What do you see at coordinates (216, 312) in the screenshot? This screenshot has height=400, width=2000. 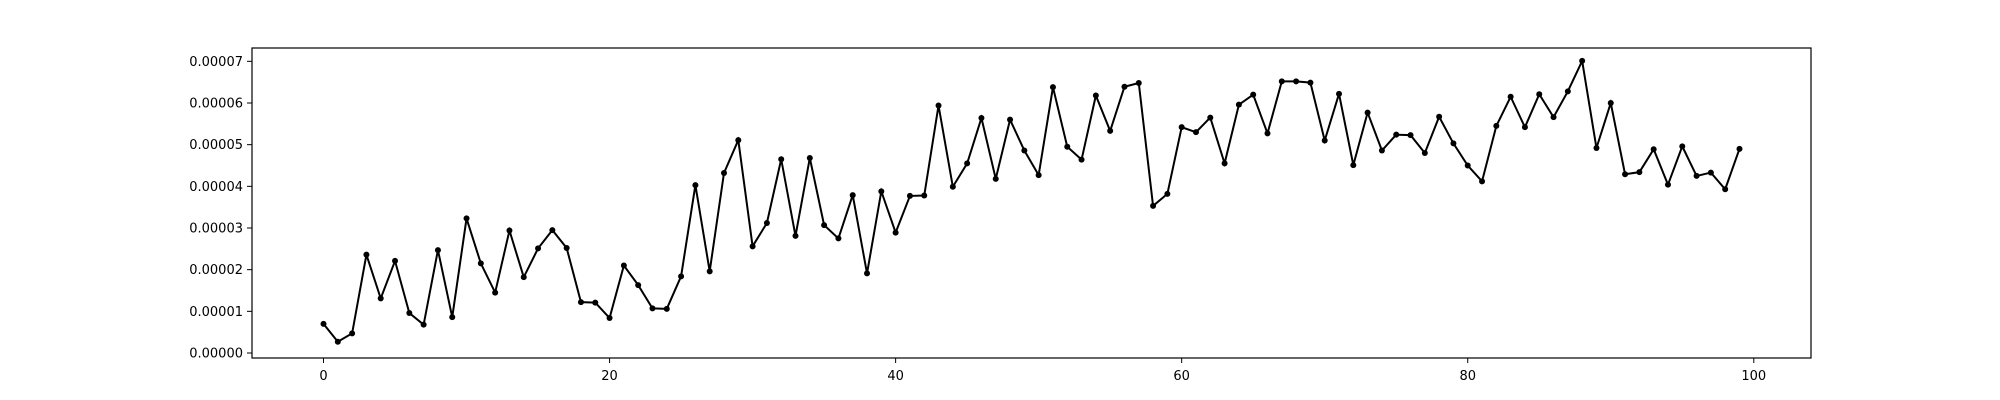 I see `y-tick-label: 0.00001` at bounding box center [216, 312].